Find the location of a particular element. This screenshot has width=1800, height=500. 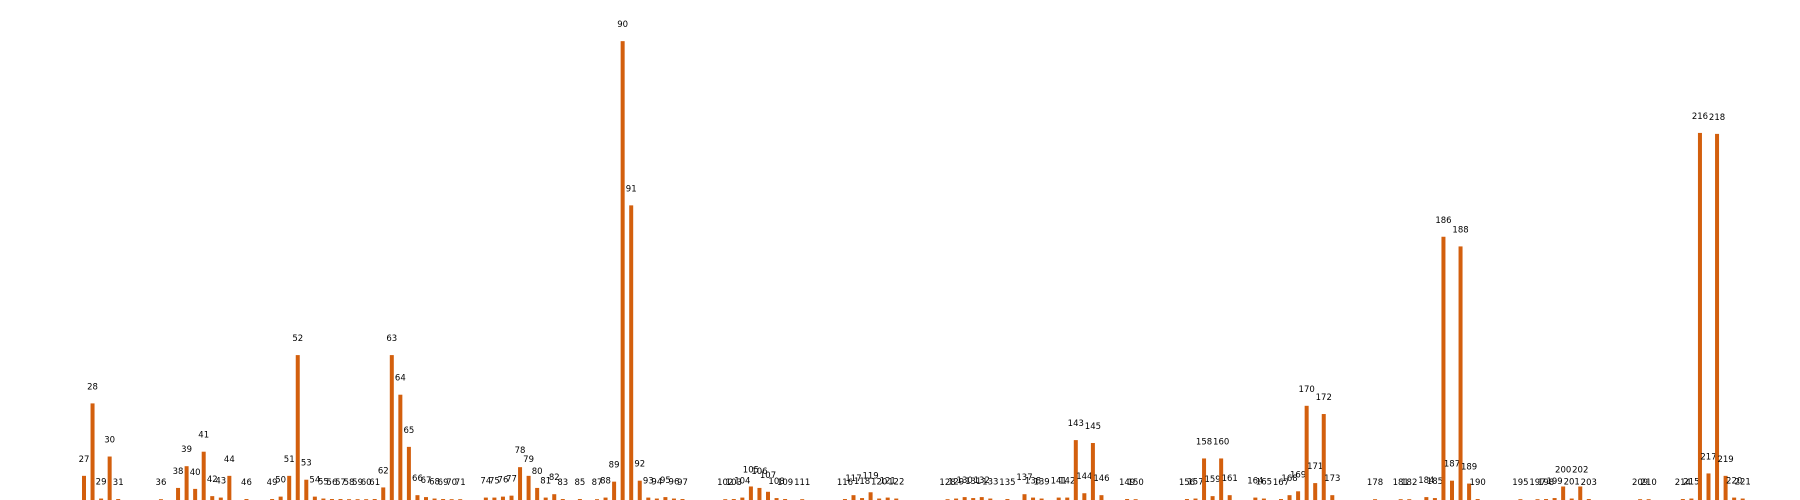

bar-label-81: 81 is located at coordinates (545, 482).